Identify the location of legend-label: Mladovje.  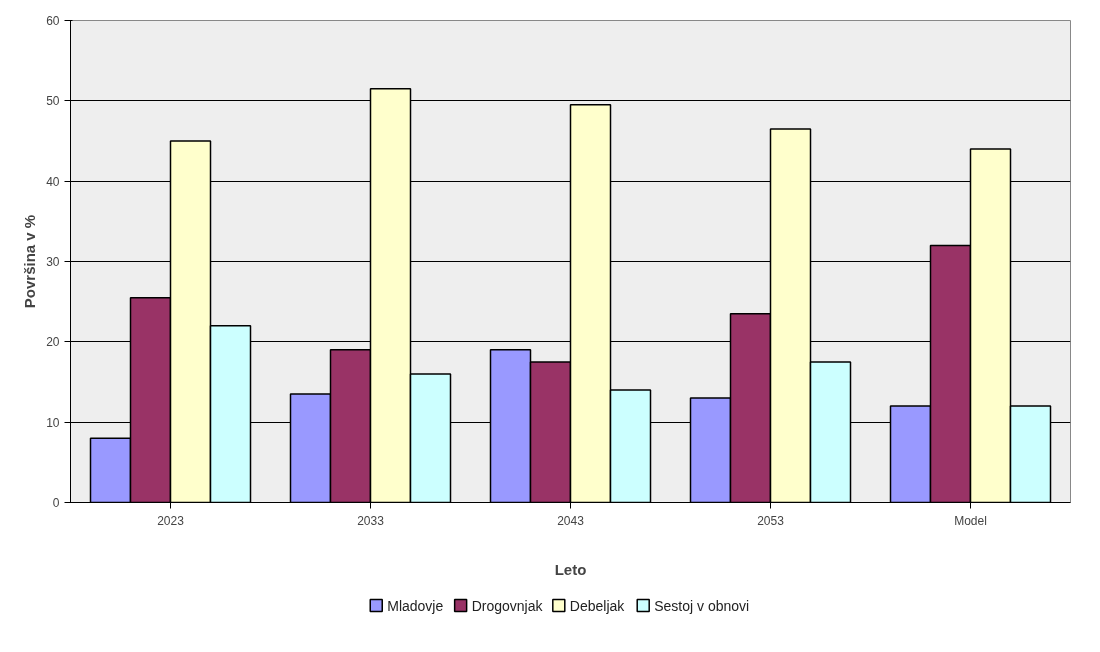
(415, 605).